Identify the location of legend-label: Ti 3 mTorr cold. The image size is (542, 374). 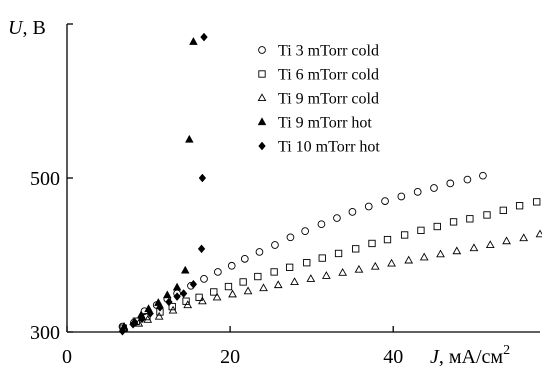
(328, 51).